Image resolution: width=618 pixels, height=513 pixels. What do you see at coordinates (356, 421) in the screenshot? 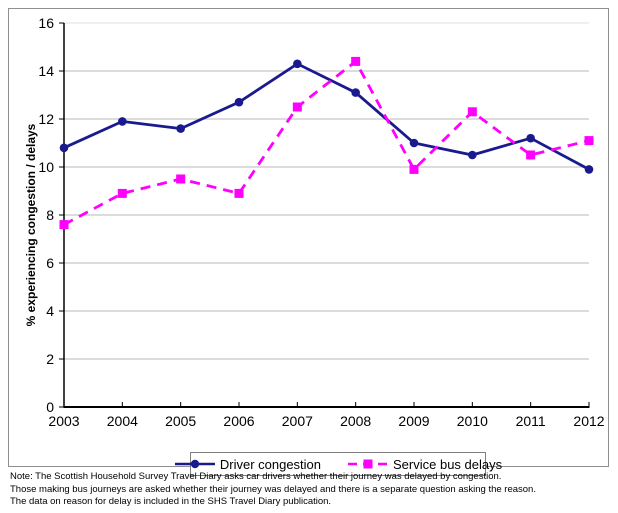
I see `x-tick-label: 2008` at bounding box center [356, 421].